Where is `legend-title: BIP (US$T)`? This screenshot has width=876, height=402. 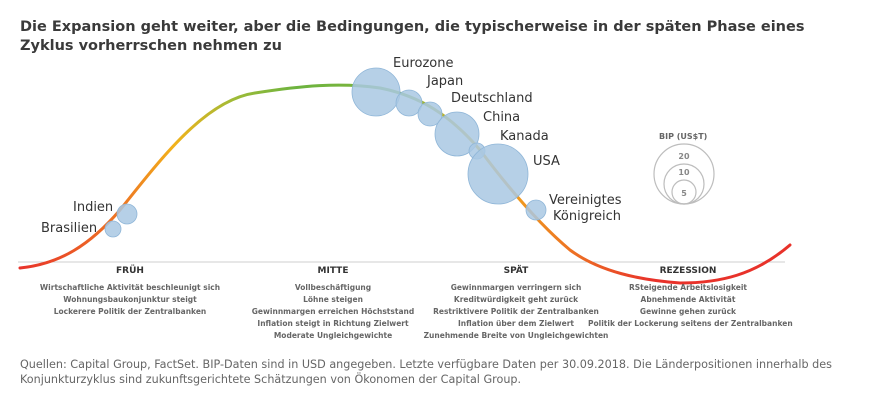
legend-title: BIP (US$T) is located at coordinates (683, 136).